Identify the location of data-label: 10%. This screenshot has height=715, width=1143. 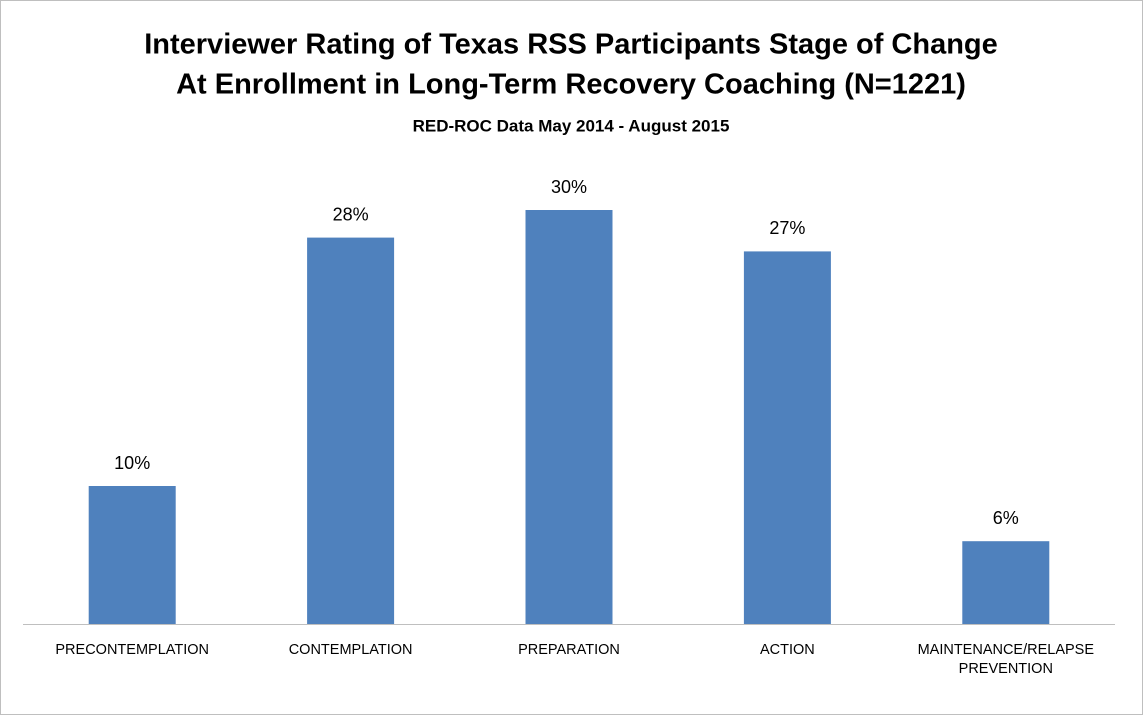
(132, 463).